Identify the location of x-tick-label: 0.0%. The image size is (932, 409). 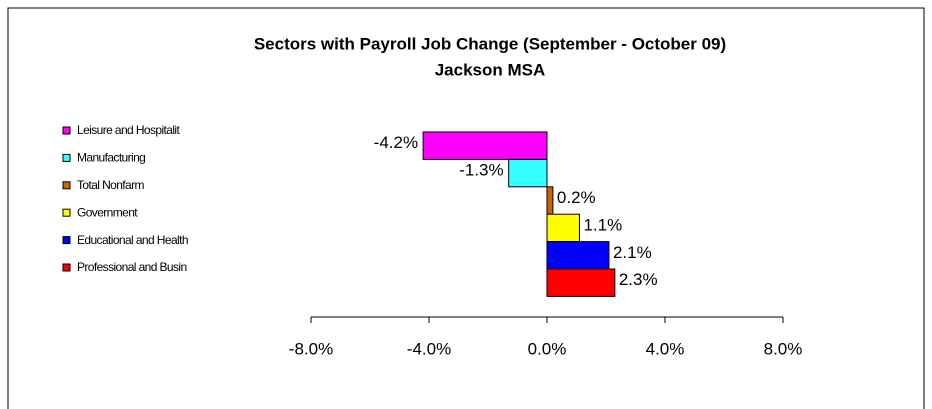
(547, 348).